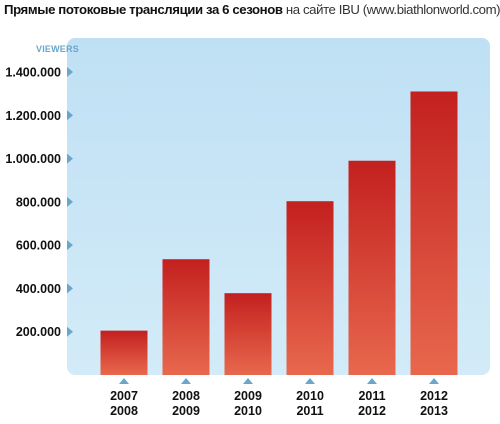  What do you see at coordinates (33, 159) in the screenshot?
I see `y-tick-label: 1.000.000` at bounding box center [33, 159].